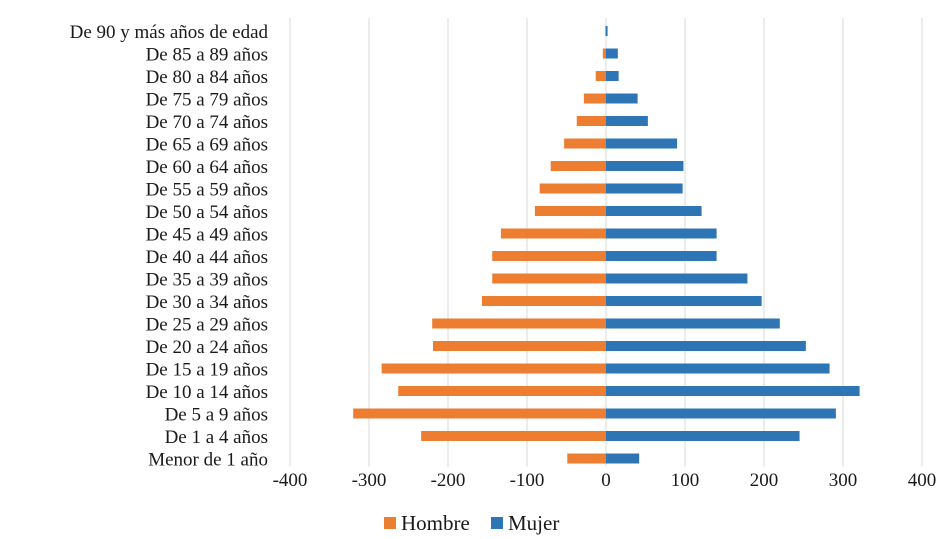 The width and height of the screenshot is (942, 539). I want to click on x-tick-label: -300, so click(369, 480).